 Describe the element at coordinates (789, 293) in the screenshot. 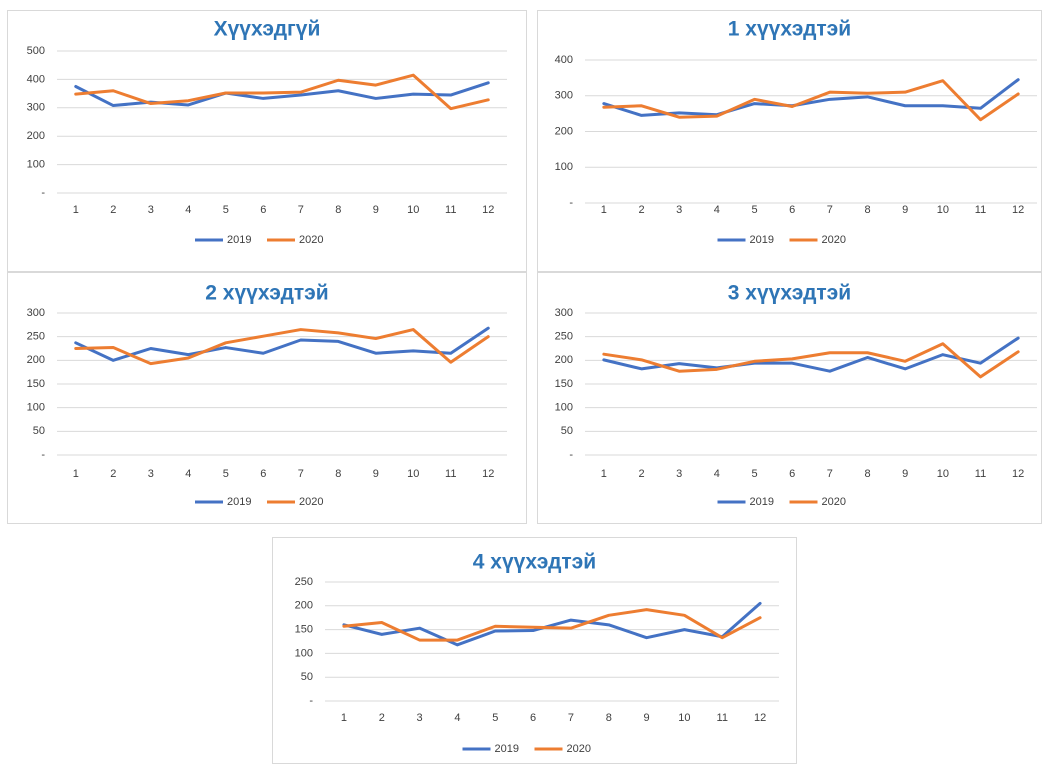

I see `chart-title: 3 хүүхэдтэй` at that location.